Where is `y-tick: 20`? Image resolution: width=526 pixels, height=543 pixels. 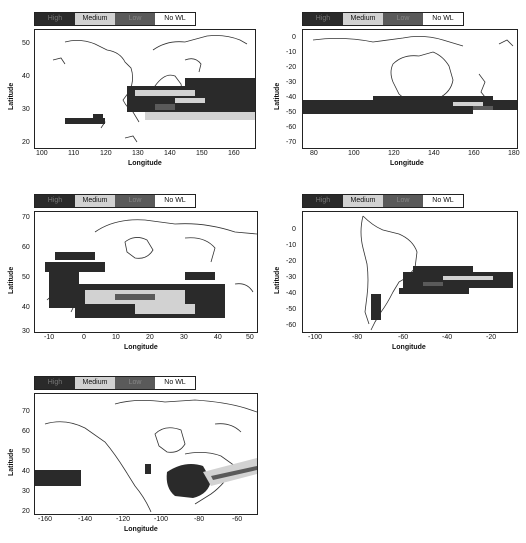 y-tick: 20 is located at coordinates (26, 511).